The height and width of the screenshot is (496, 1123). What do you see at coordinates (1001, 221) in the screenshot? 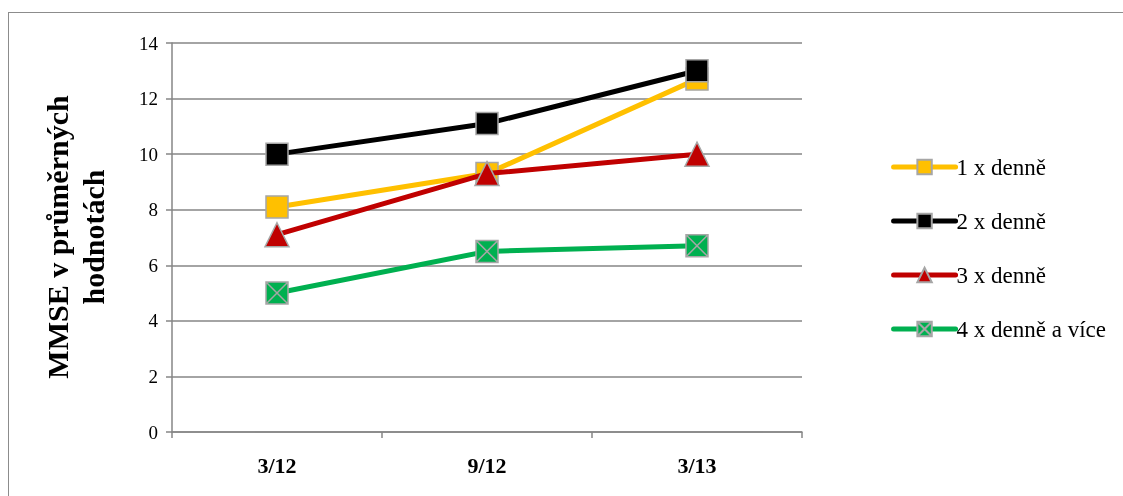
I see `legend-label: 2 x denně` at bounding box center [1001, 221].